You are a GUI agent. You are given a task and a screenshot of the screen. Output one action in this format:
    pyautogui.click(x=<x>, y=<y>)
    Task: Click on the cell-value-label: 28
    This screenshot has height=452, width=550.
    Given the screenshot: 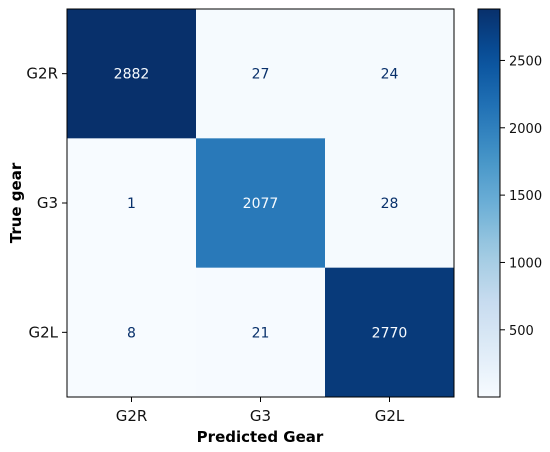 What is the action you would take?
    pyautogui.click(x=390, y=204)
    